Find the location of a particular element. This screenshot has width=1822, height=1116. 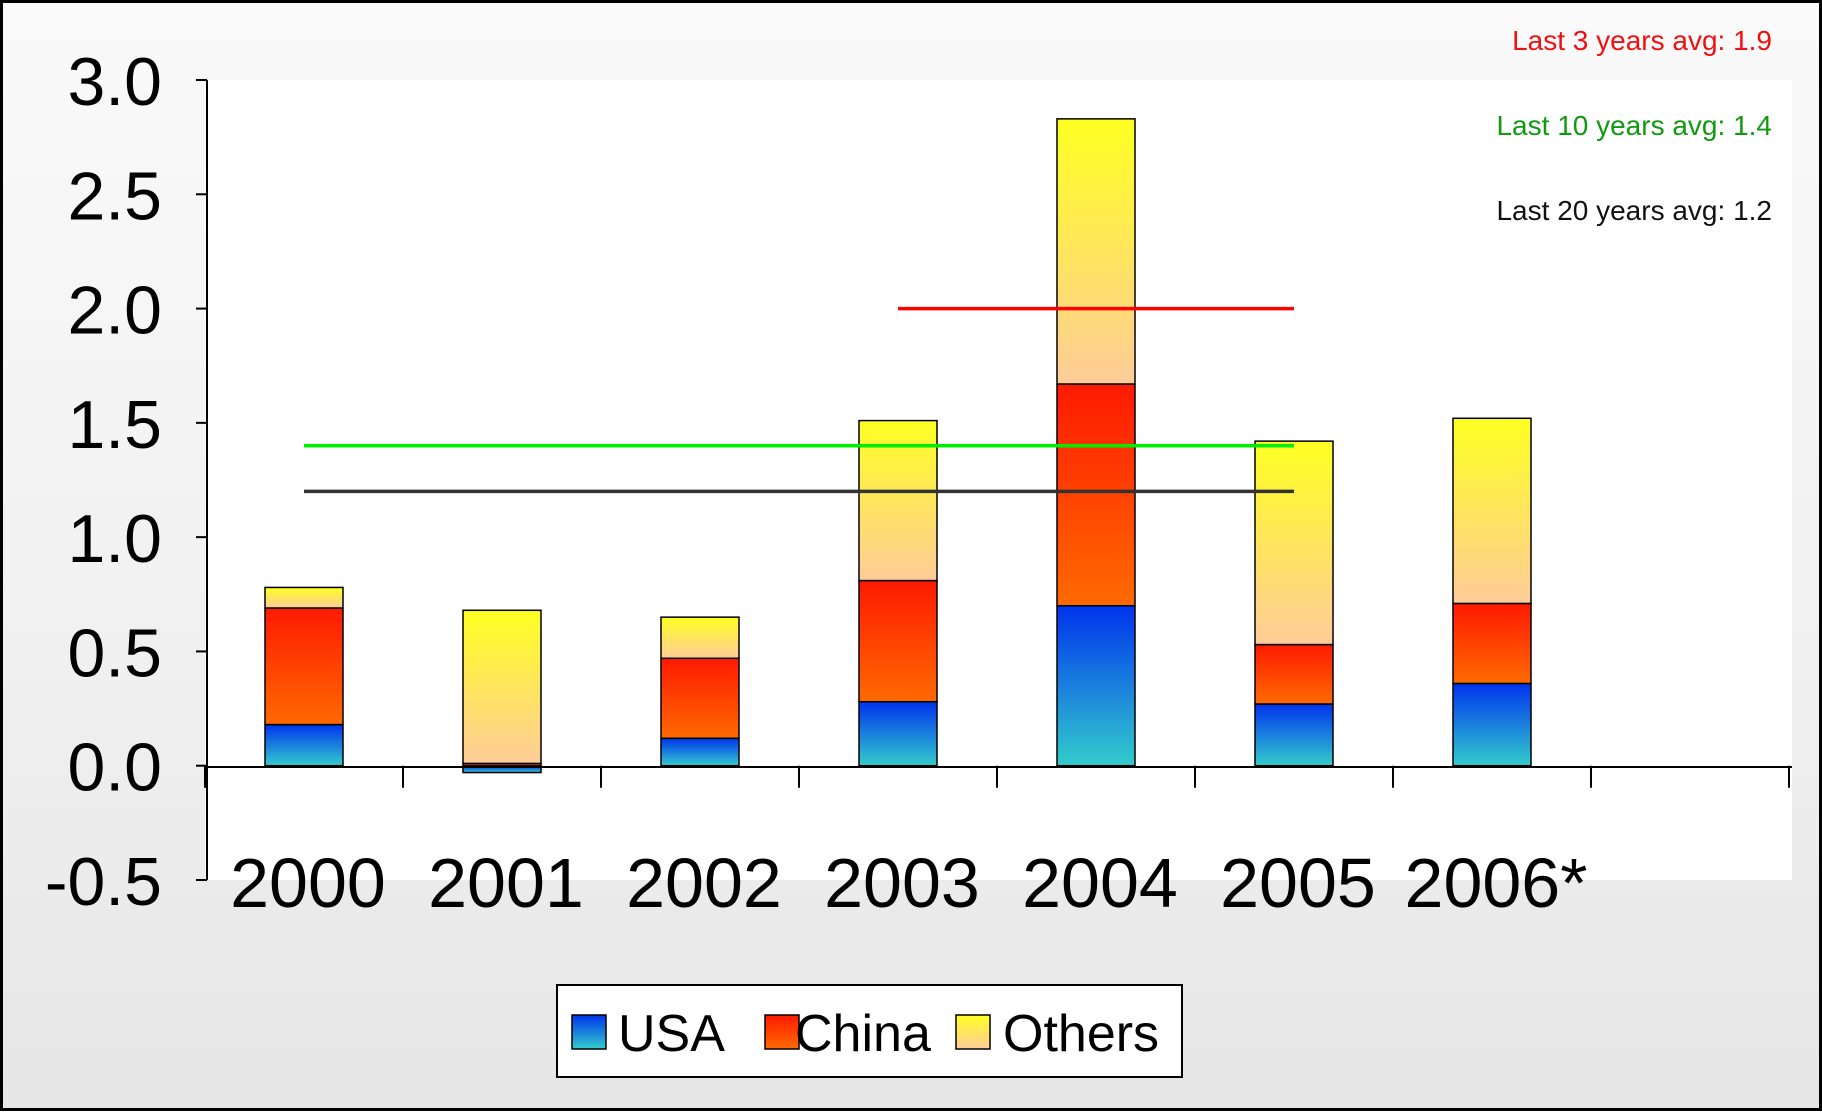

legend-label-usa: USA is located at coordinates (671, 1034).